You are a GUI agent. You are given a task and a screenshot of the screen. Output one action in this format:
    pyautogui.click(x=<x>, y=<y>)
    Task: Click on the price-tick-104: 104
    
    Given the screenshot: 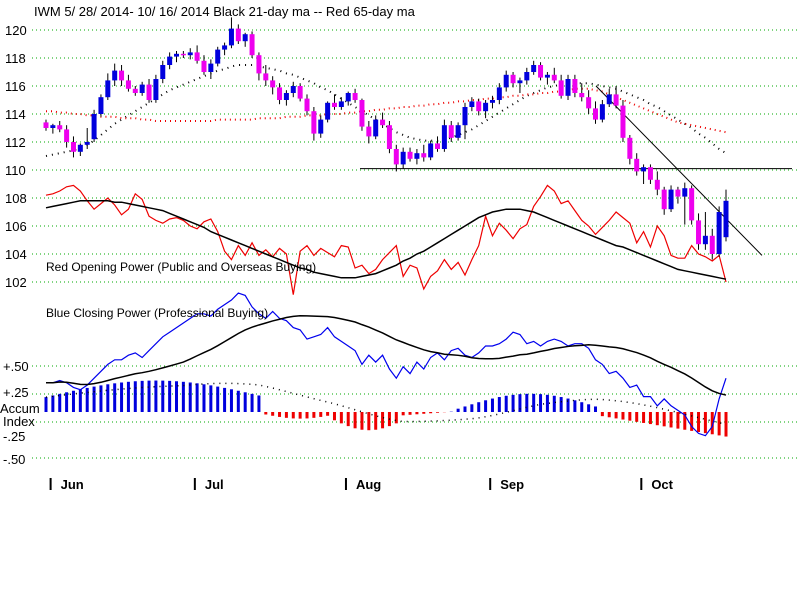 What is the action you would take?
    pyautogui.click(x=16, y=254)
    